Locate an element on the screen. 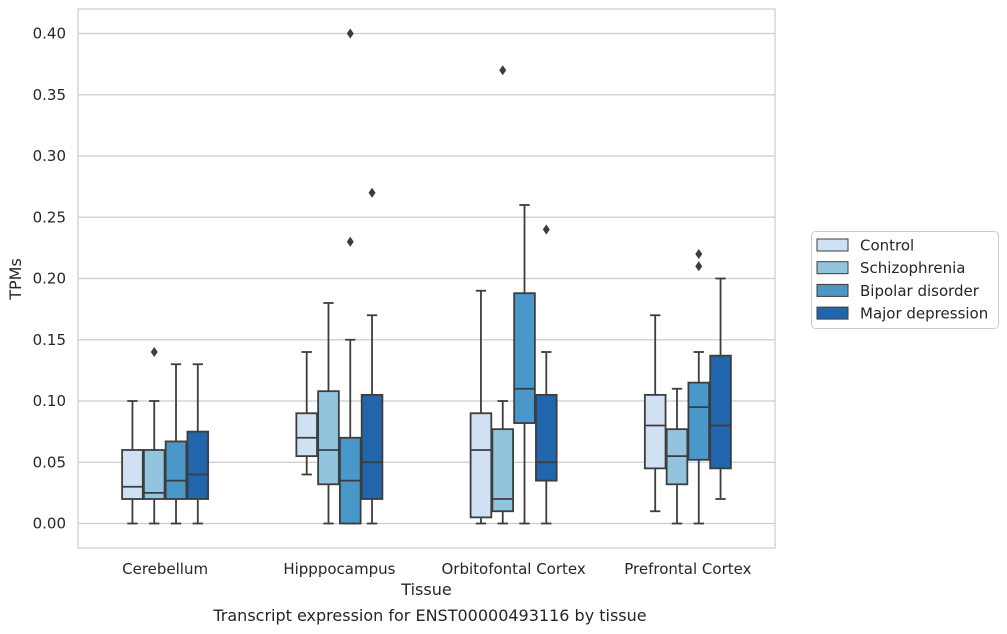  x-tick-label: Prefrontal Cortex is located at coordinates (687, 569).